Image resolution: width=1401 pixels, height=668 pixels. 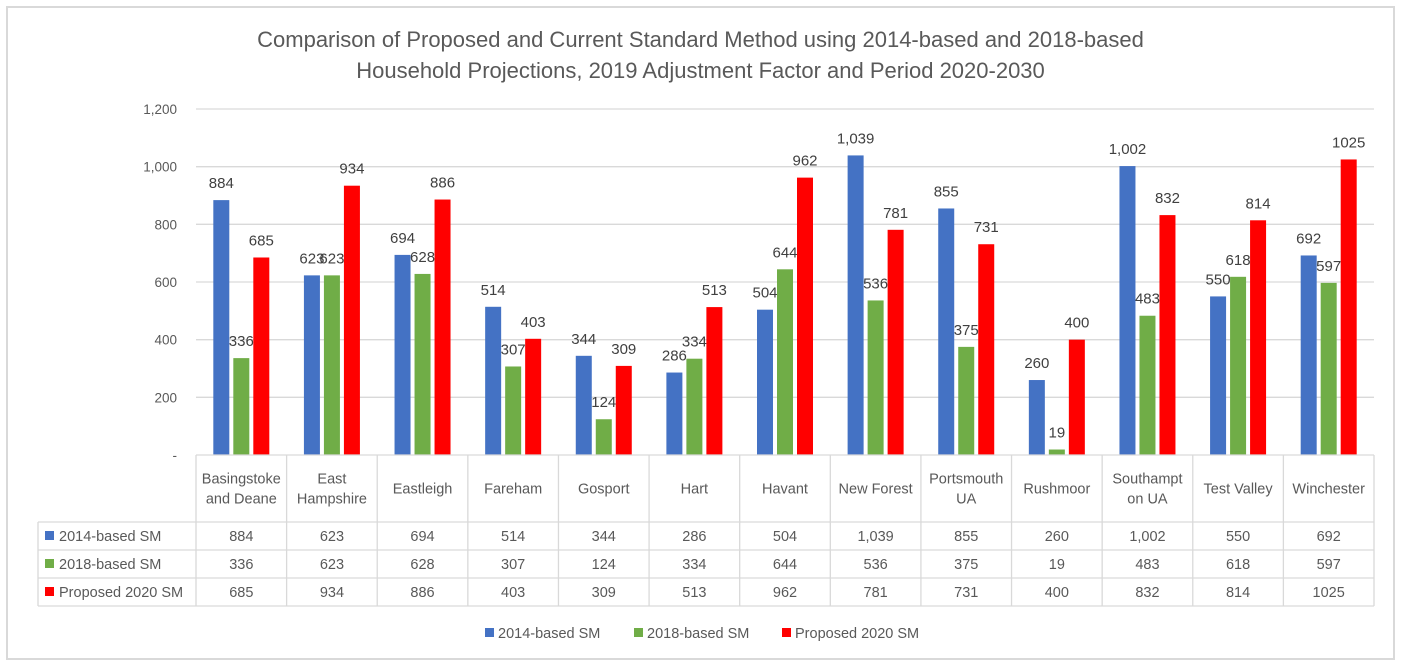 I want to click on table-cell: 260, so click(x=1057, y=537).